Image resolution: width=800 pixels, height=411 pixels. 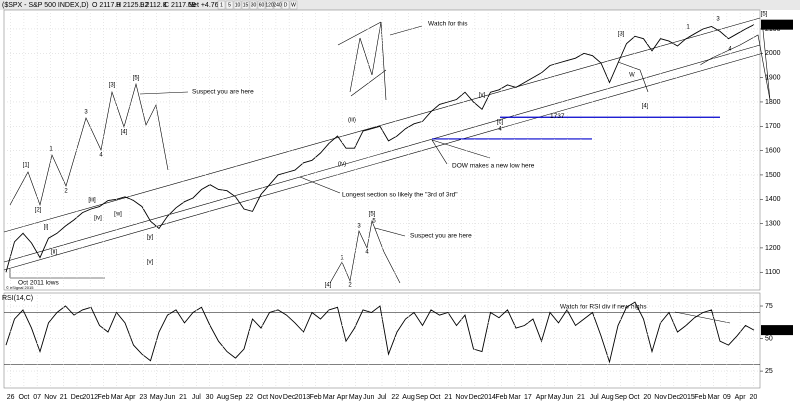 What do you see at coordinates (772, 330) in the screenshot?
I see `last-value-label: 56.49` at bounding box center [772, 330].